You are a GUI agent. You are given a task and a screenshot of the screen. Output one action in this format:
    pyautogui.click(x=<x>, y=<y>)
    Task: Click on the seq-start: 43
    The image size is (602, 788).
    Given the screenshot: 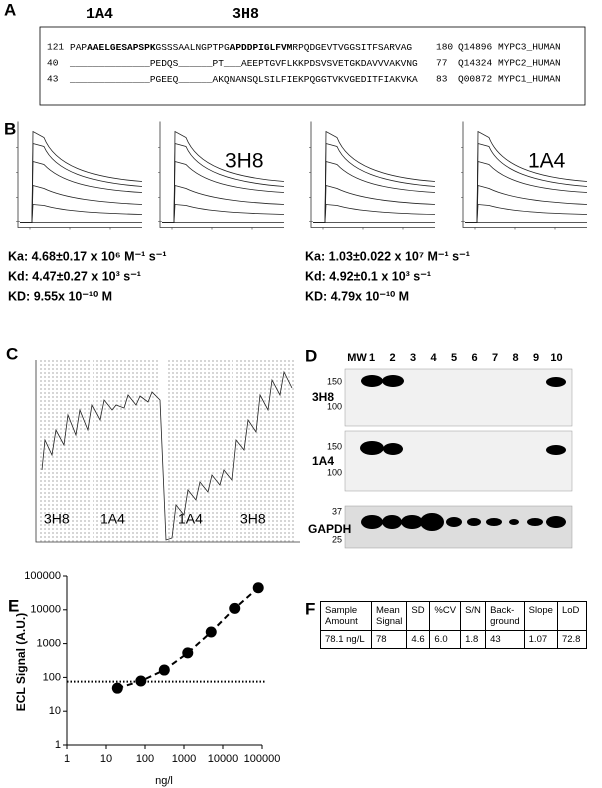 What is the action you would take?
    pyautogui.click(x=53, y=79)
    